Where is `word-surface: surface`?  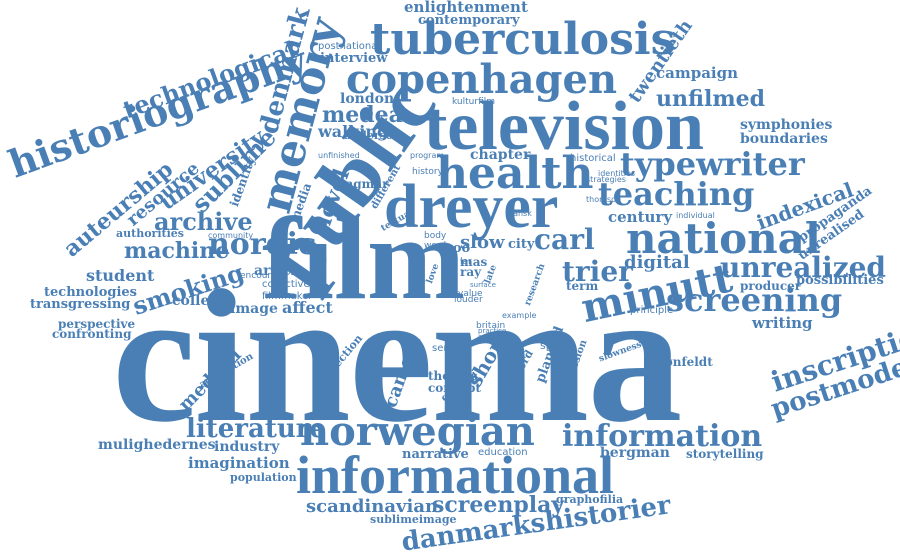
word-surface: surface is located at coordinates (483, 285).